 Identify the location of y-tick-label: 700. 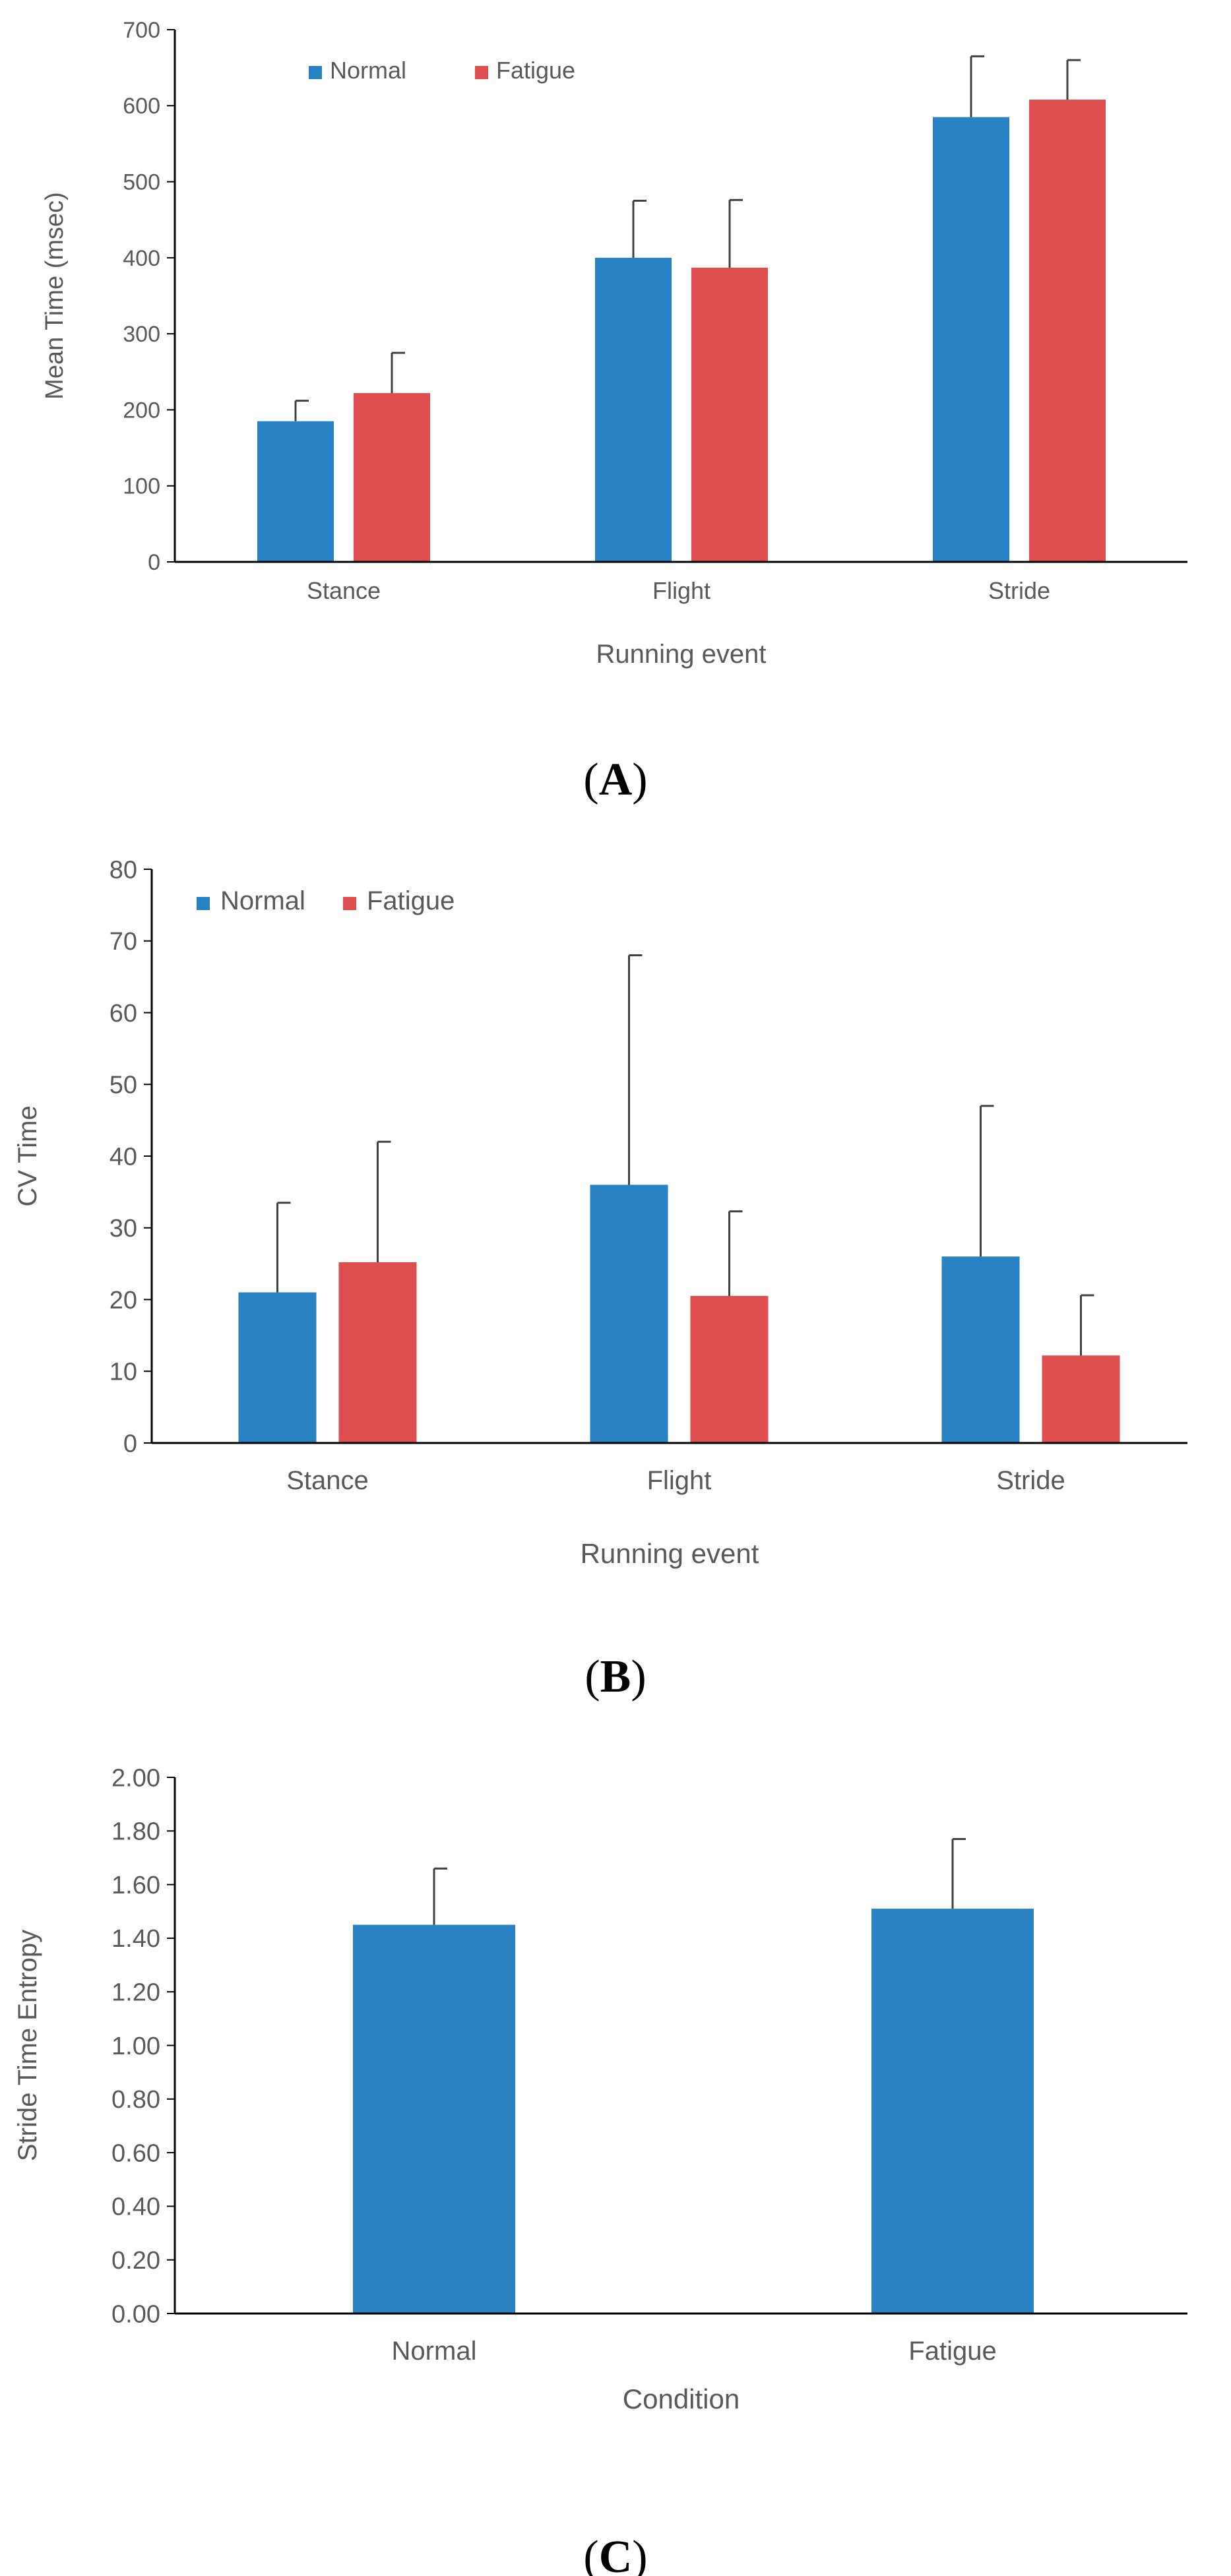
(141, 30).